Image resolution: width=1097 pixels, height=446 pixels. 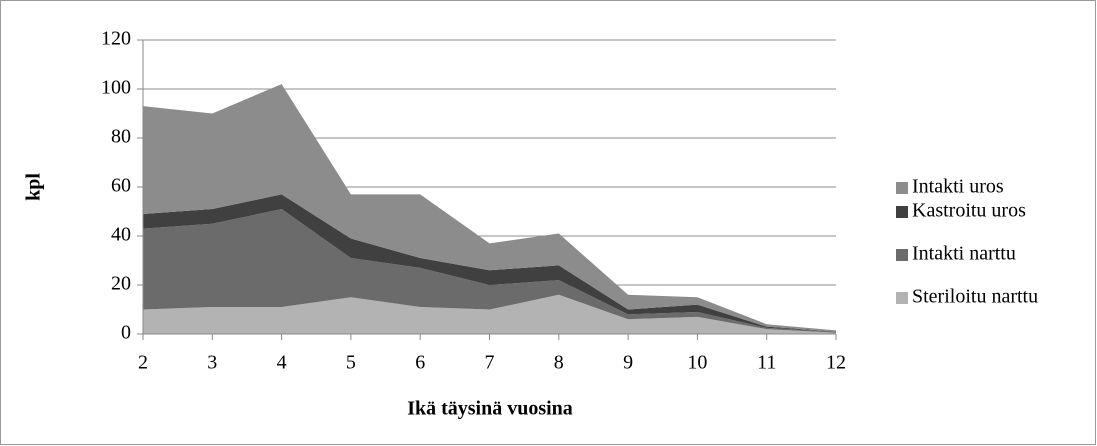 What do you see at coordinates (836, 363) in the screenshot?
I see `x-tick-label: 12` at bounding box center [836, 363].